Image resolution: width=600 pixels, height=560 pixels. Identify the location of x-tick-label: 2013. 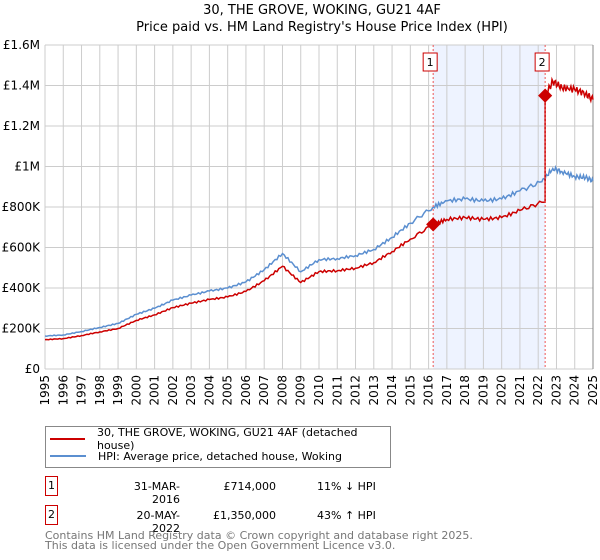
(374, 390).